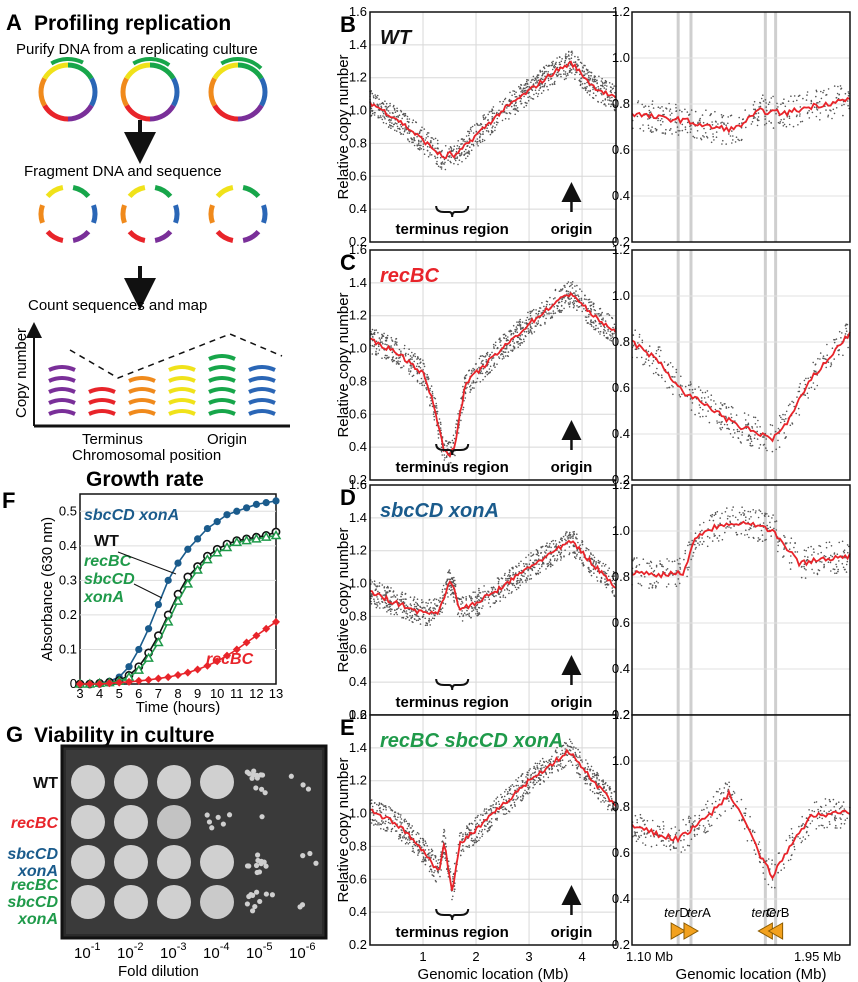  Describe the element at coordinates (396, 38) in the screenshot. I see `strain-label: WT` at that location.